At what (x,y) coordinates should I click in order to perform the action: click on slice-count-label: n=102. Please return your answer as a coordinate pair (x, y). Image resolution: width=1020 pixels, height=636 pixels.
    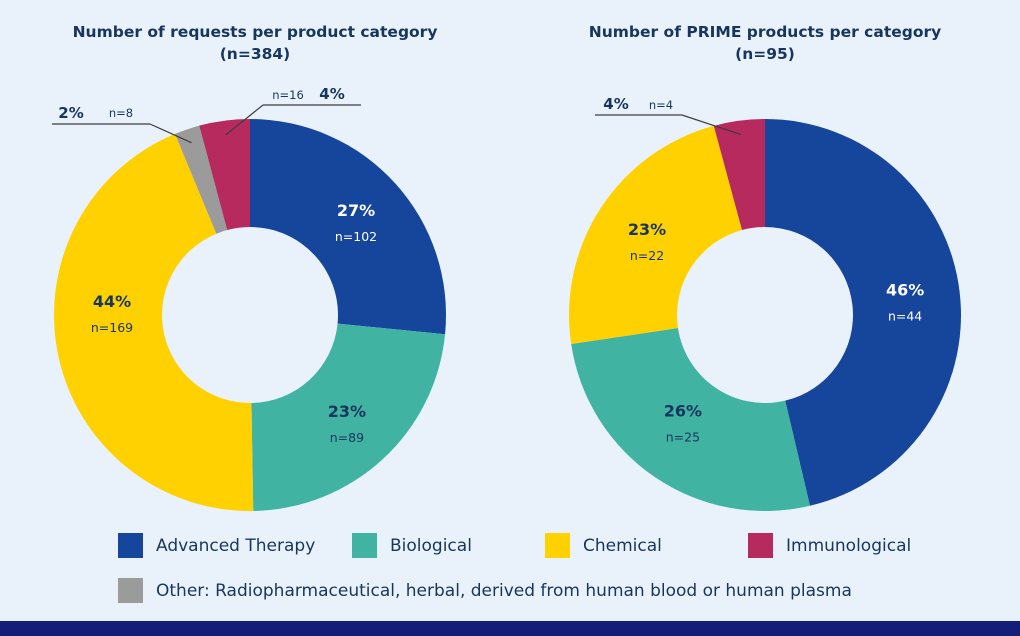
    Looking at the image, I should click on (356, 236).